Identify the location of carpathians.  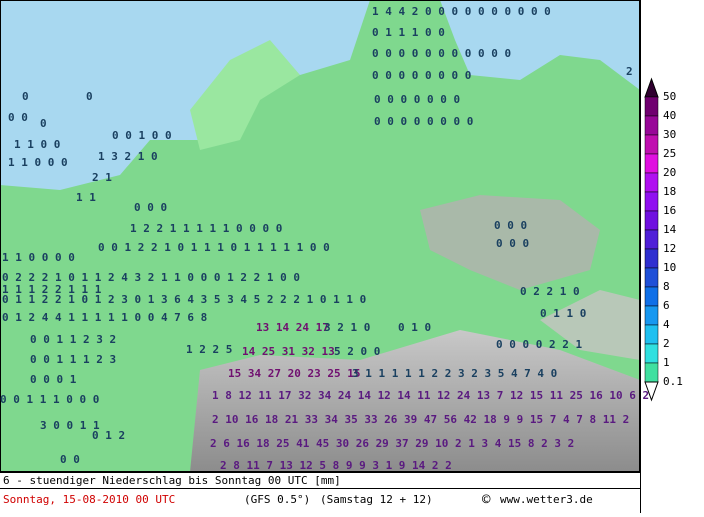
(590, 325).